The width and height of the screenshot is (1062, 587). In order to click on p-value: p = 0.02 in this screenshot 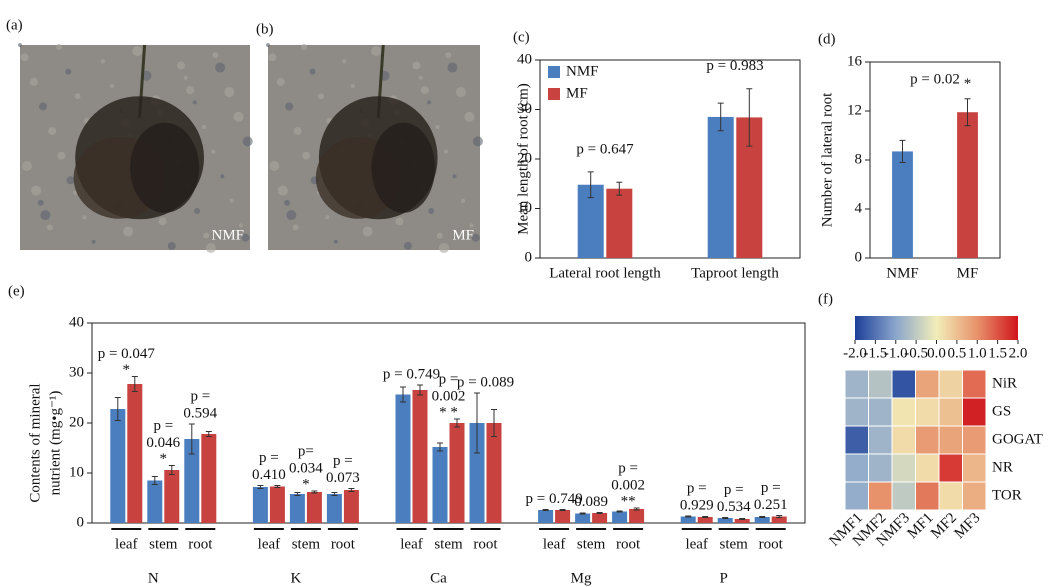, I will do `click(935, 79)`.